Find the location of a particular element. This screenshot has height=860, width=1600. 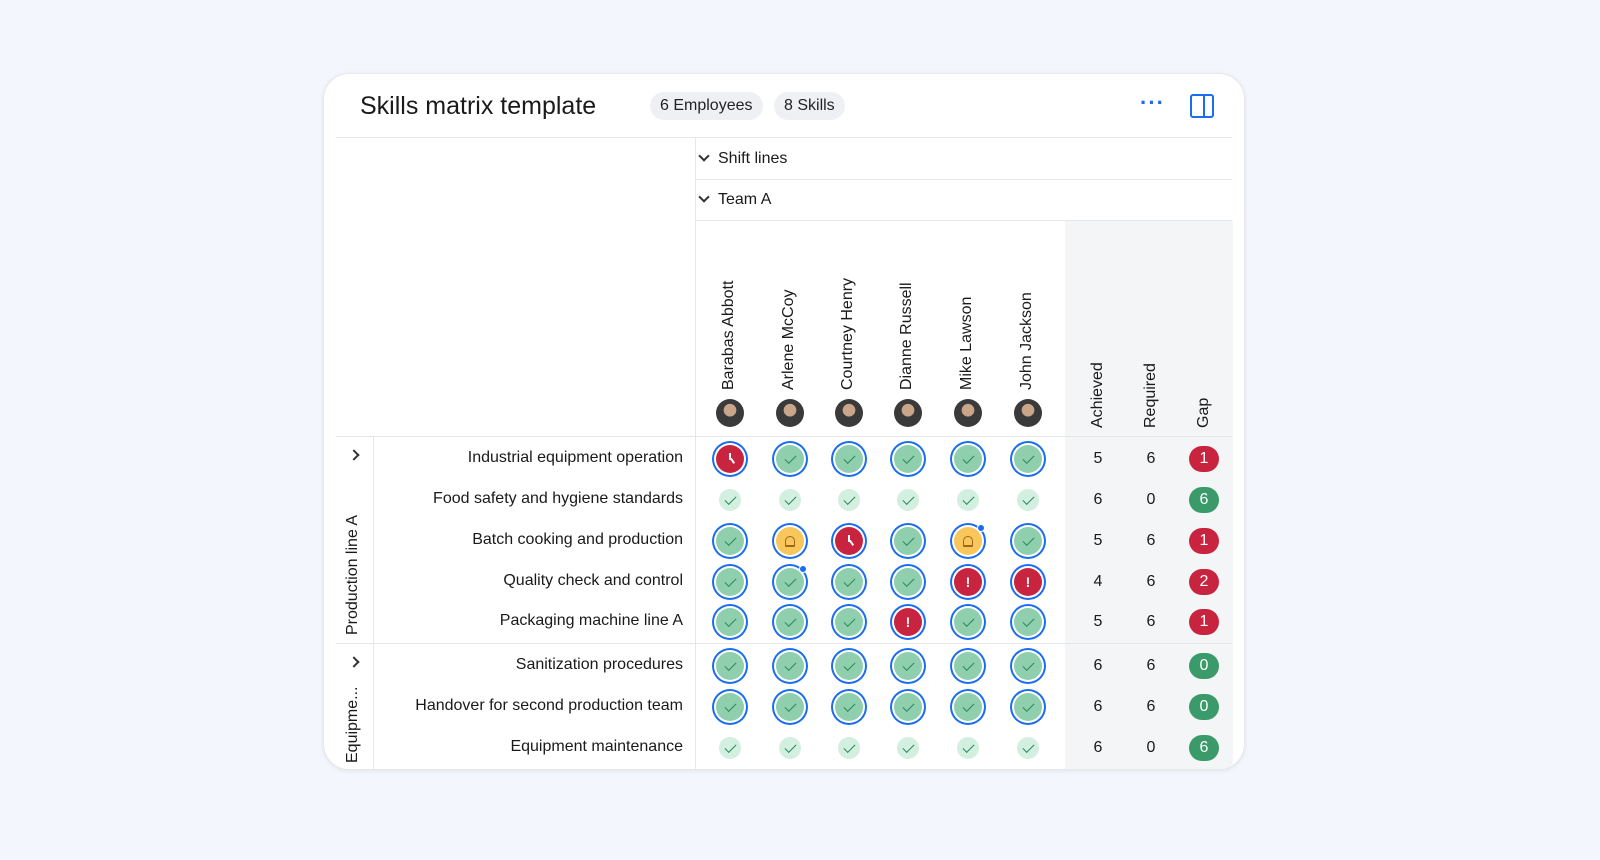

more-options-icon: ··· is located at coordinates (1152, 102).